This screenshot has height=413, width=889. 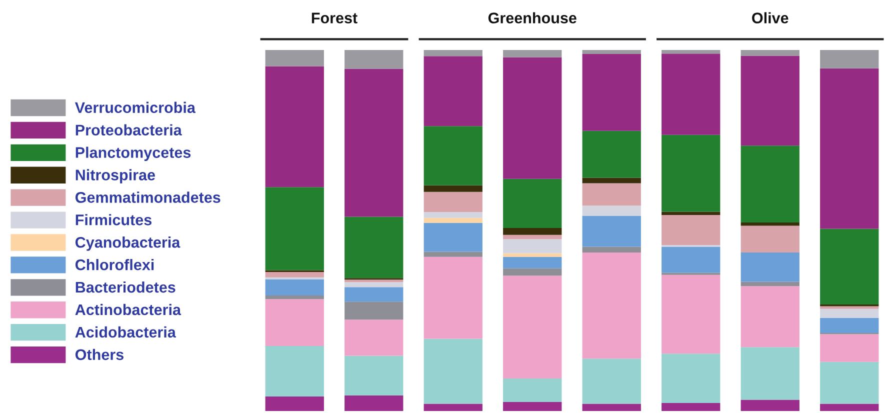 What do you see at coordinates (133, 153) in the screenshot?
I see `legend-label: Planctomycetes` at bounding box center [133, 153].